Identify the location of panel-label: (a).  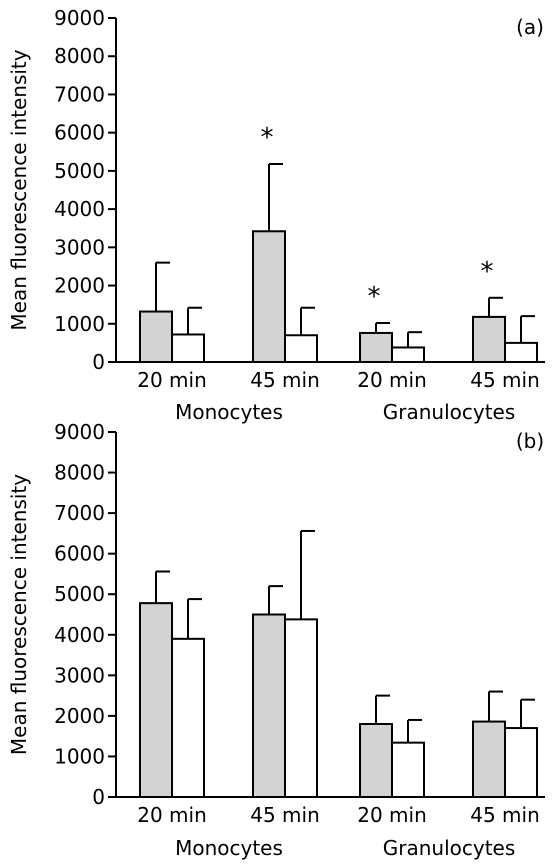
(530, 27).